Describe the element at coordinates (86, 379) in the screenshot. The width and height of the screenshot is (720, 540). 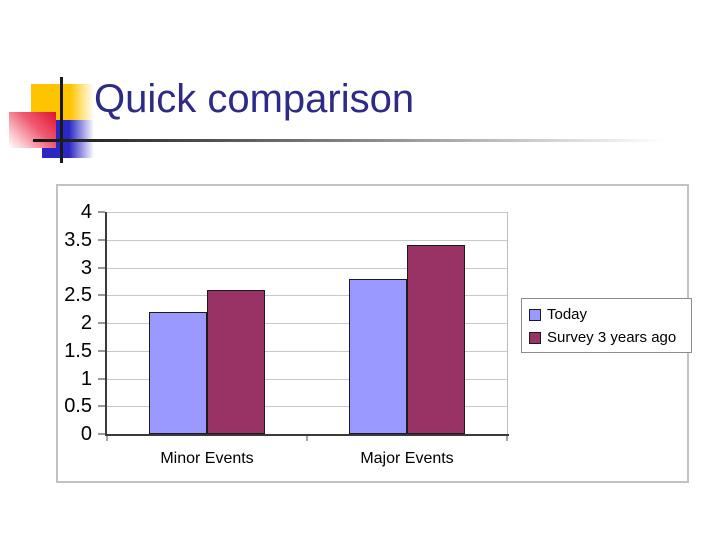
I see `y-axis-label: 1` at that location.